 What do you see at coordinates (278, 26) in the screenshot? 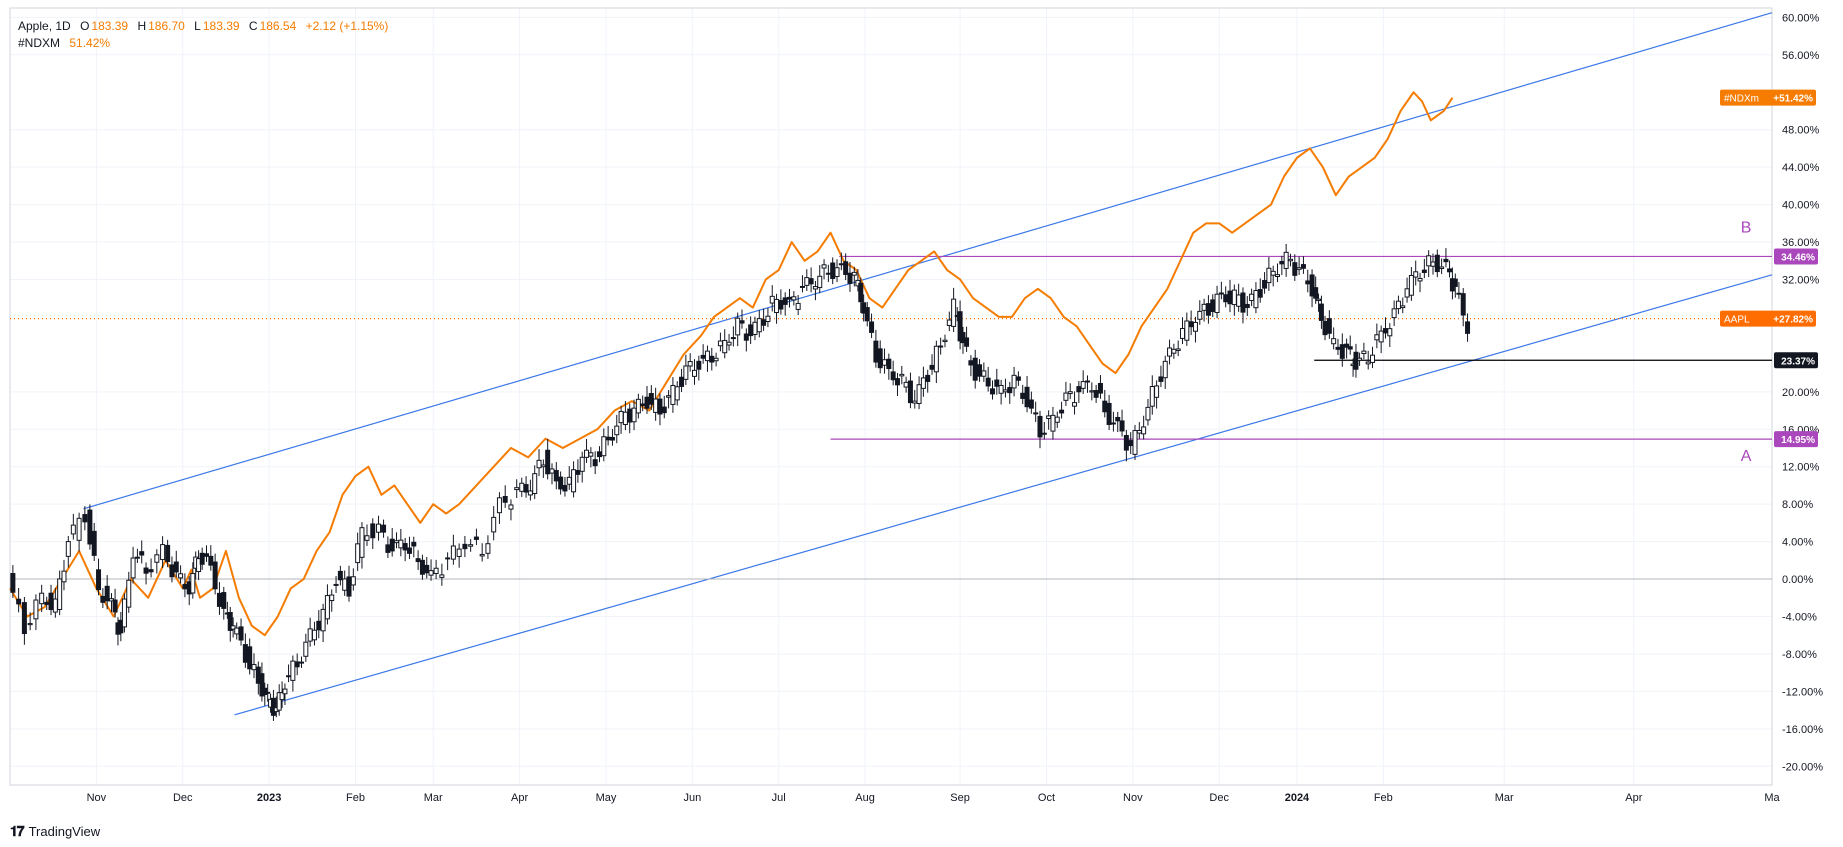
I see `close-value: 186.54` at bounding box center [278, 26].